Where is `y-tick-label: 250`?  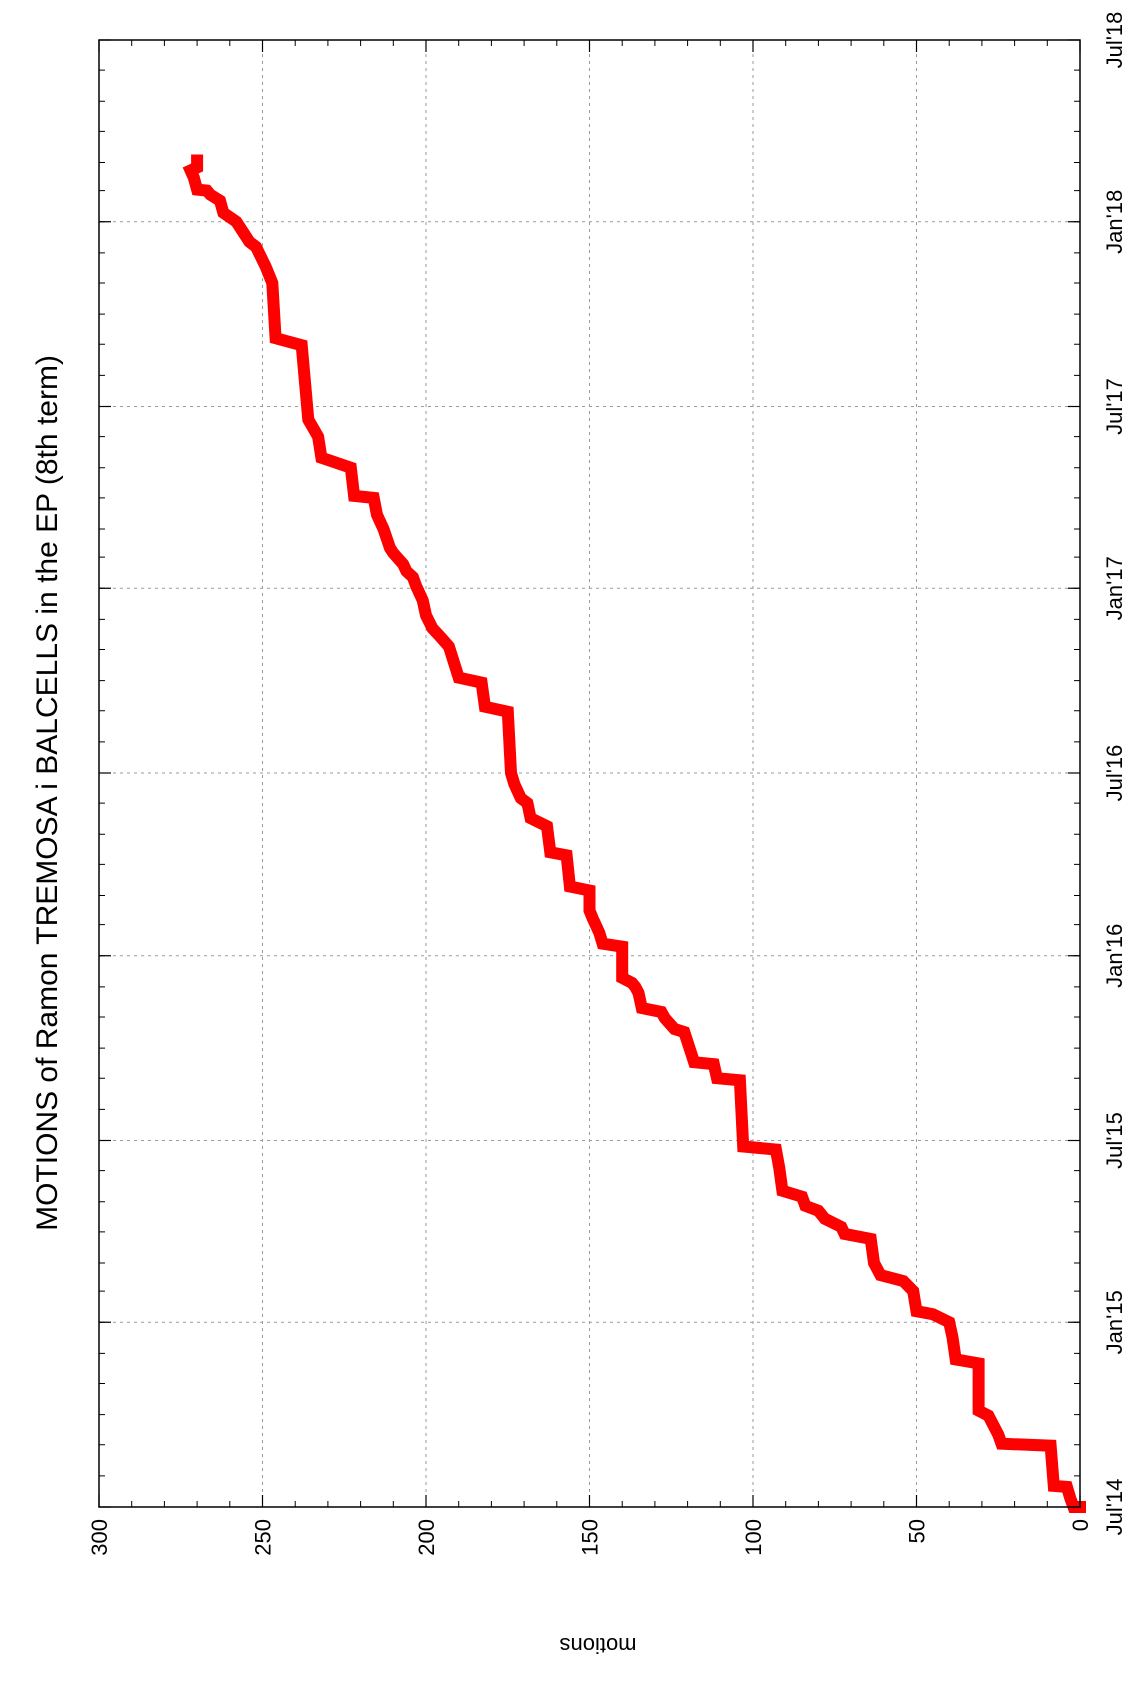
y-tick-label: 250 is located at coordinates (263, 1537).